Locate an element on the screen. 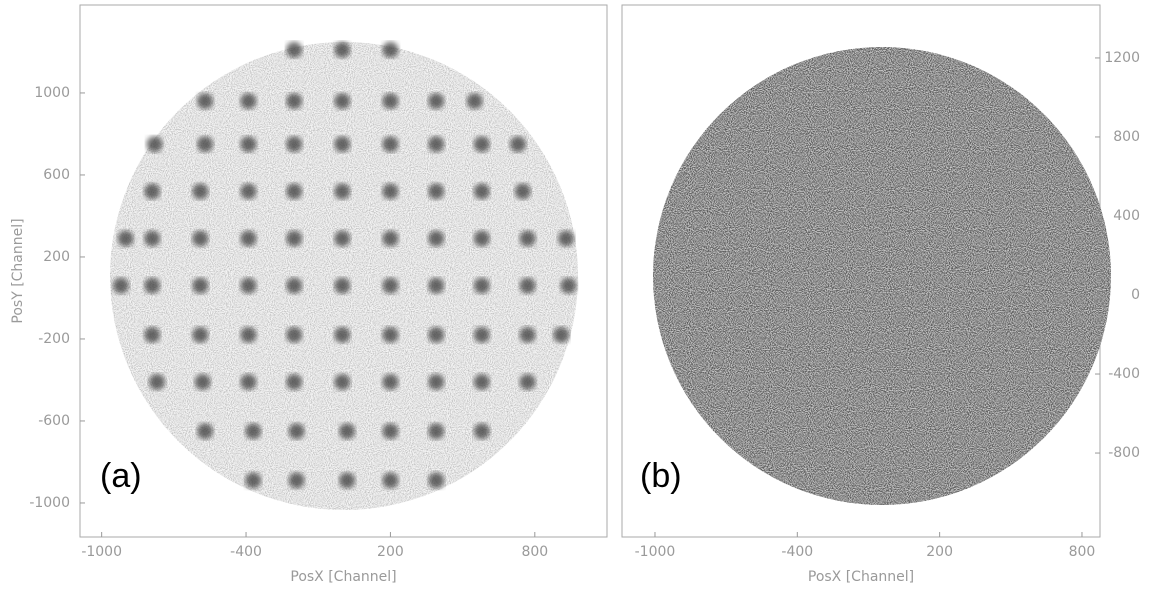 The height and width of the screenshot is (591, 1153). y-tick-label: -600 is located at coordinates (54, 421).